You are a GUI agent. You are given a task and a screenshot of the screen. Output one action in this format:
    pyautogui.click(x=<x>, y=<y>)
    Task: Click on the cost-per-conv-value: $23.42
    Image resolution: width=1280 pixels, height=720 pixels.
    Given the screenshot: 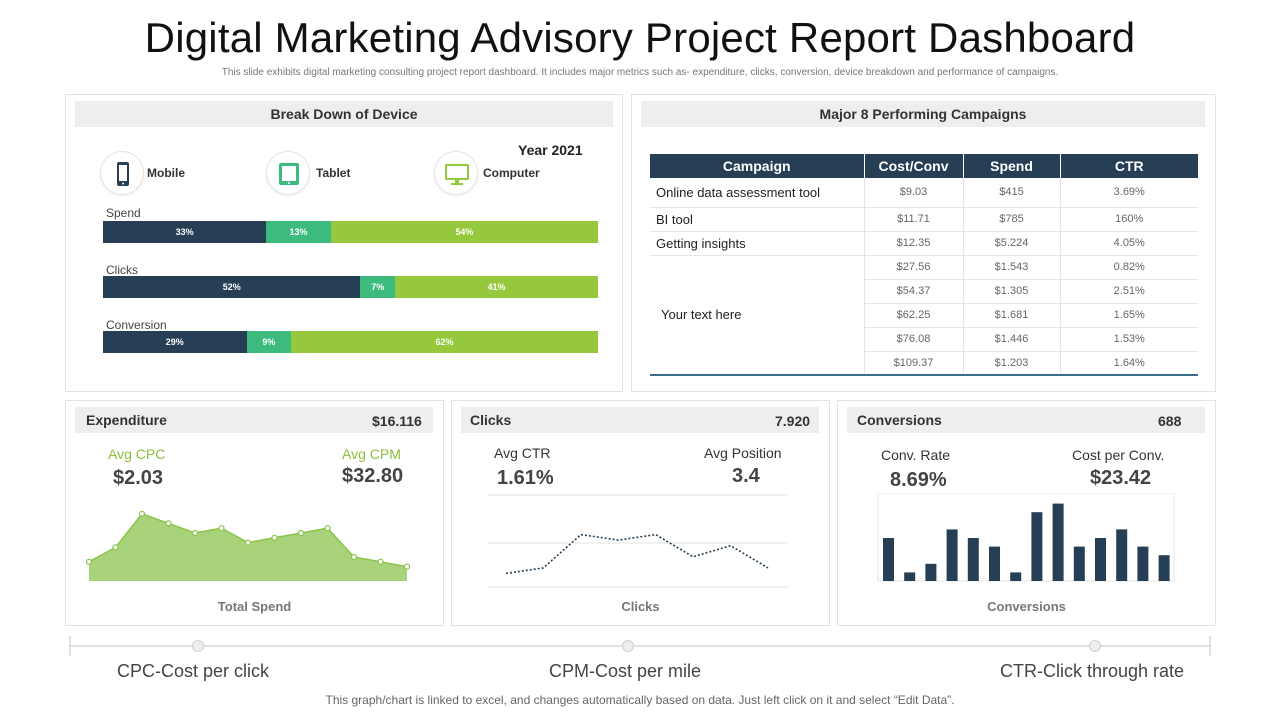 What is the action you would take?
    pyautogui.click(x=1121, y=478)
    